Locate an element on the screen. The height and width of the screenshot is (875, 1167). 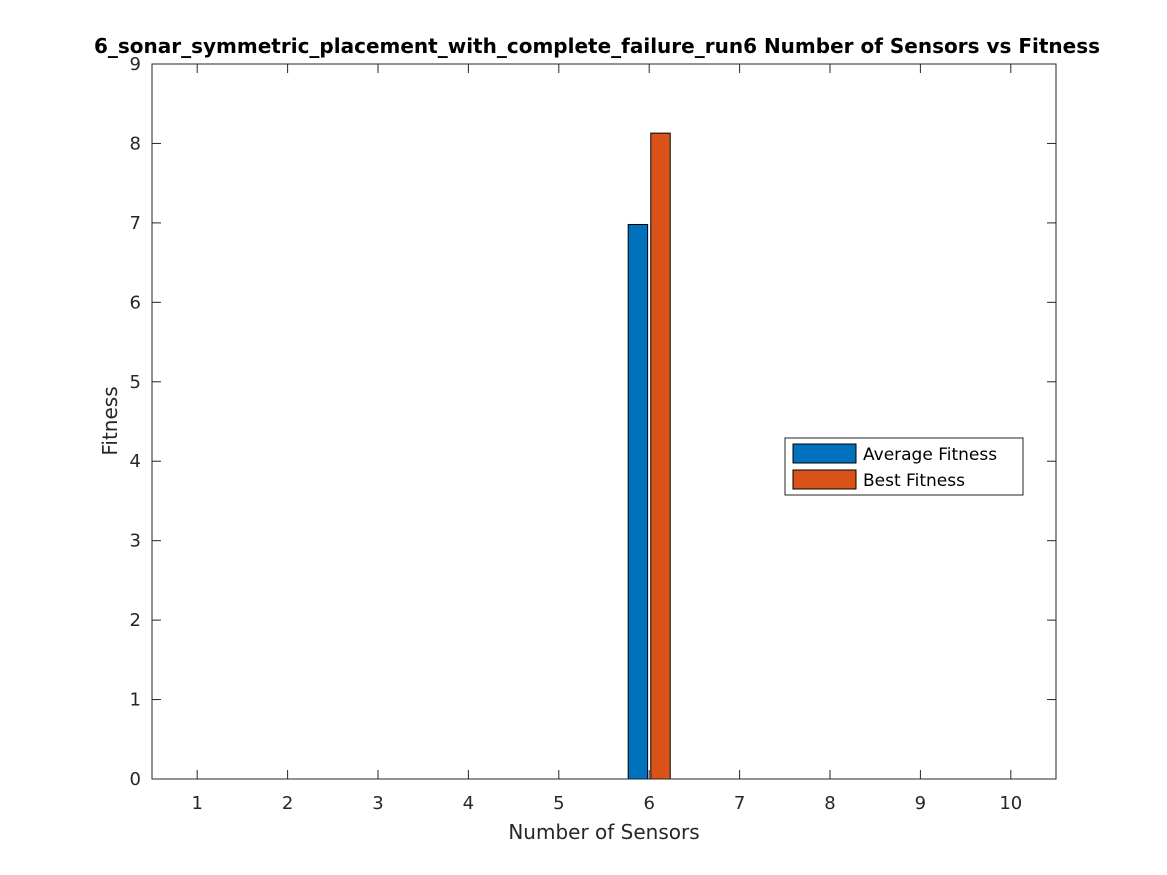
y-tick-label-6: 6 is located at coordinates (135, 302).